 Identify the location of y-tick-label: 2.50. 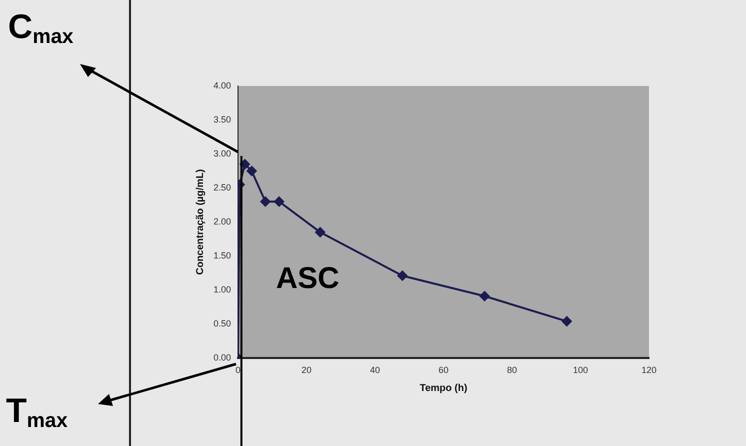
(222, 187).